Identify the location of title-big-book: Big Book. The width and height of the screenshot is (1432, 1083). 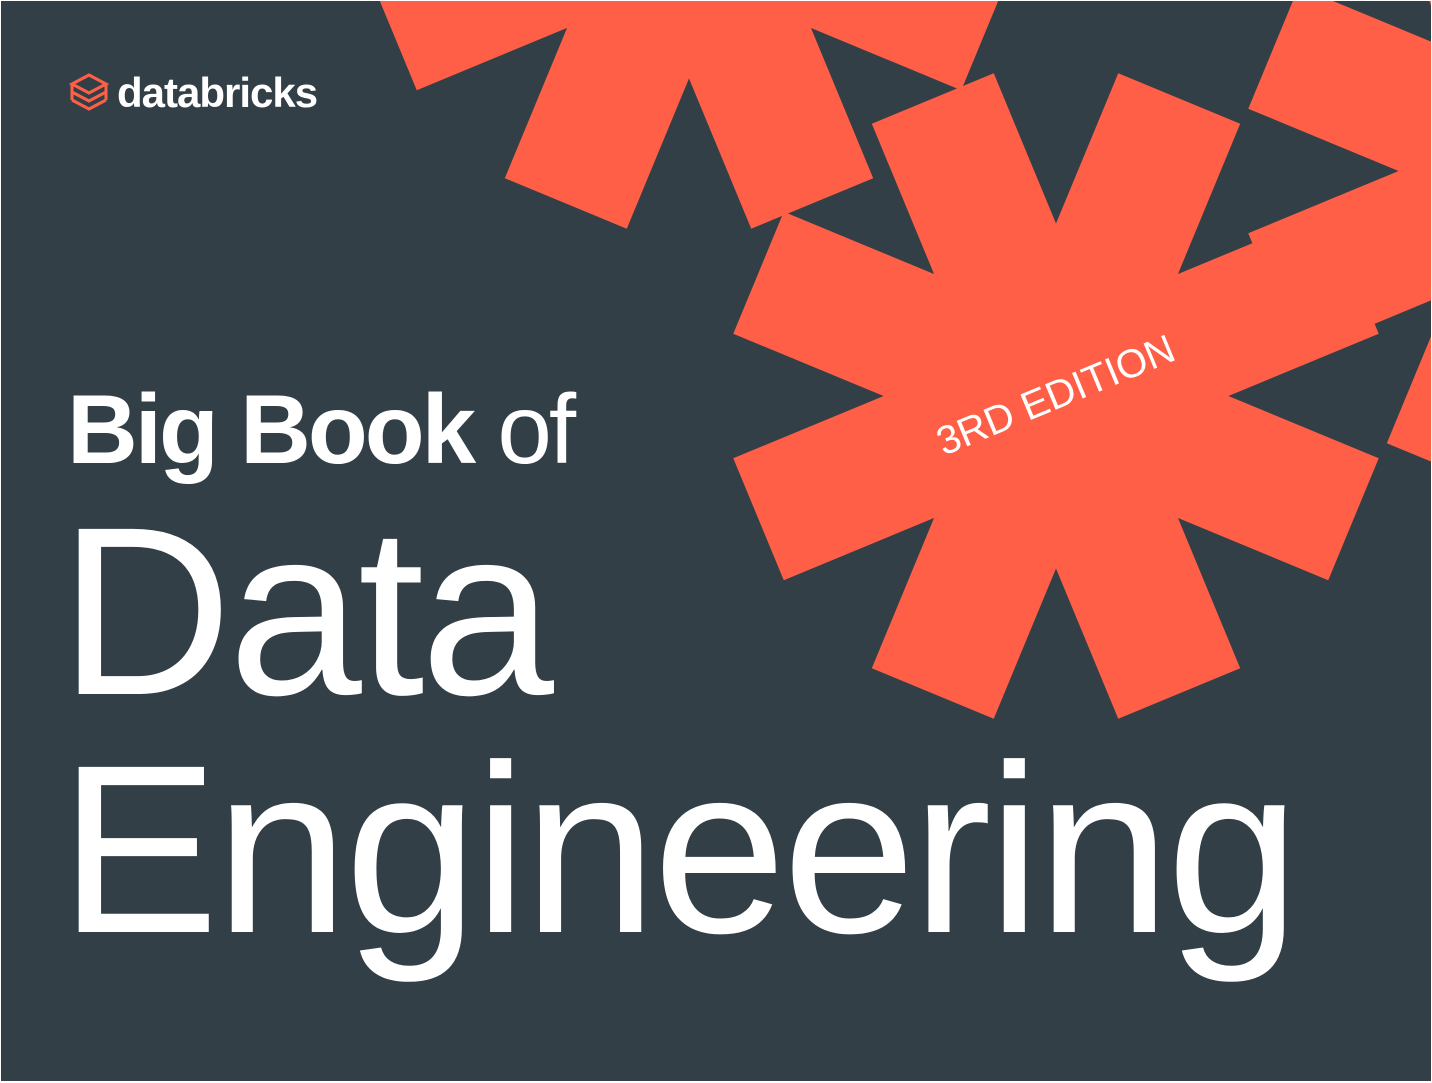
(271, 429).